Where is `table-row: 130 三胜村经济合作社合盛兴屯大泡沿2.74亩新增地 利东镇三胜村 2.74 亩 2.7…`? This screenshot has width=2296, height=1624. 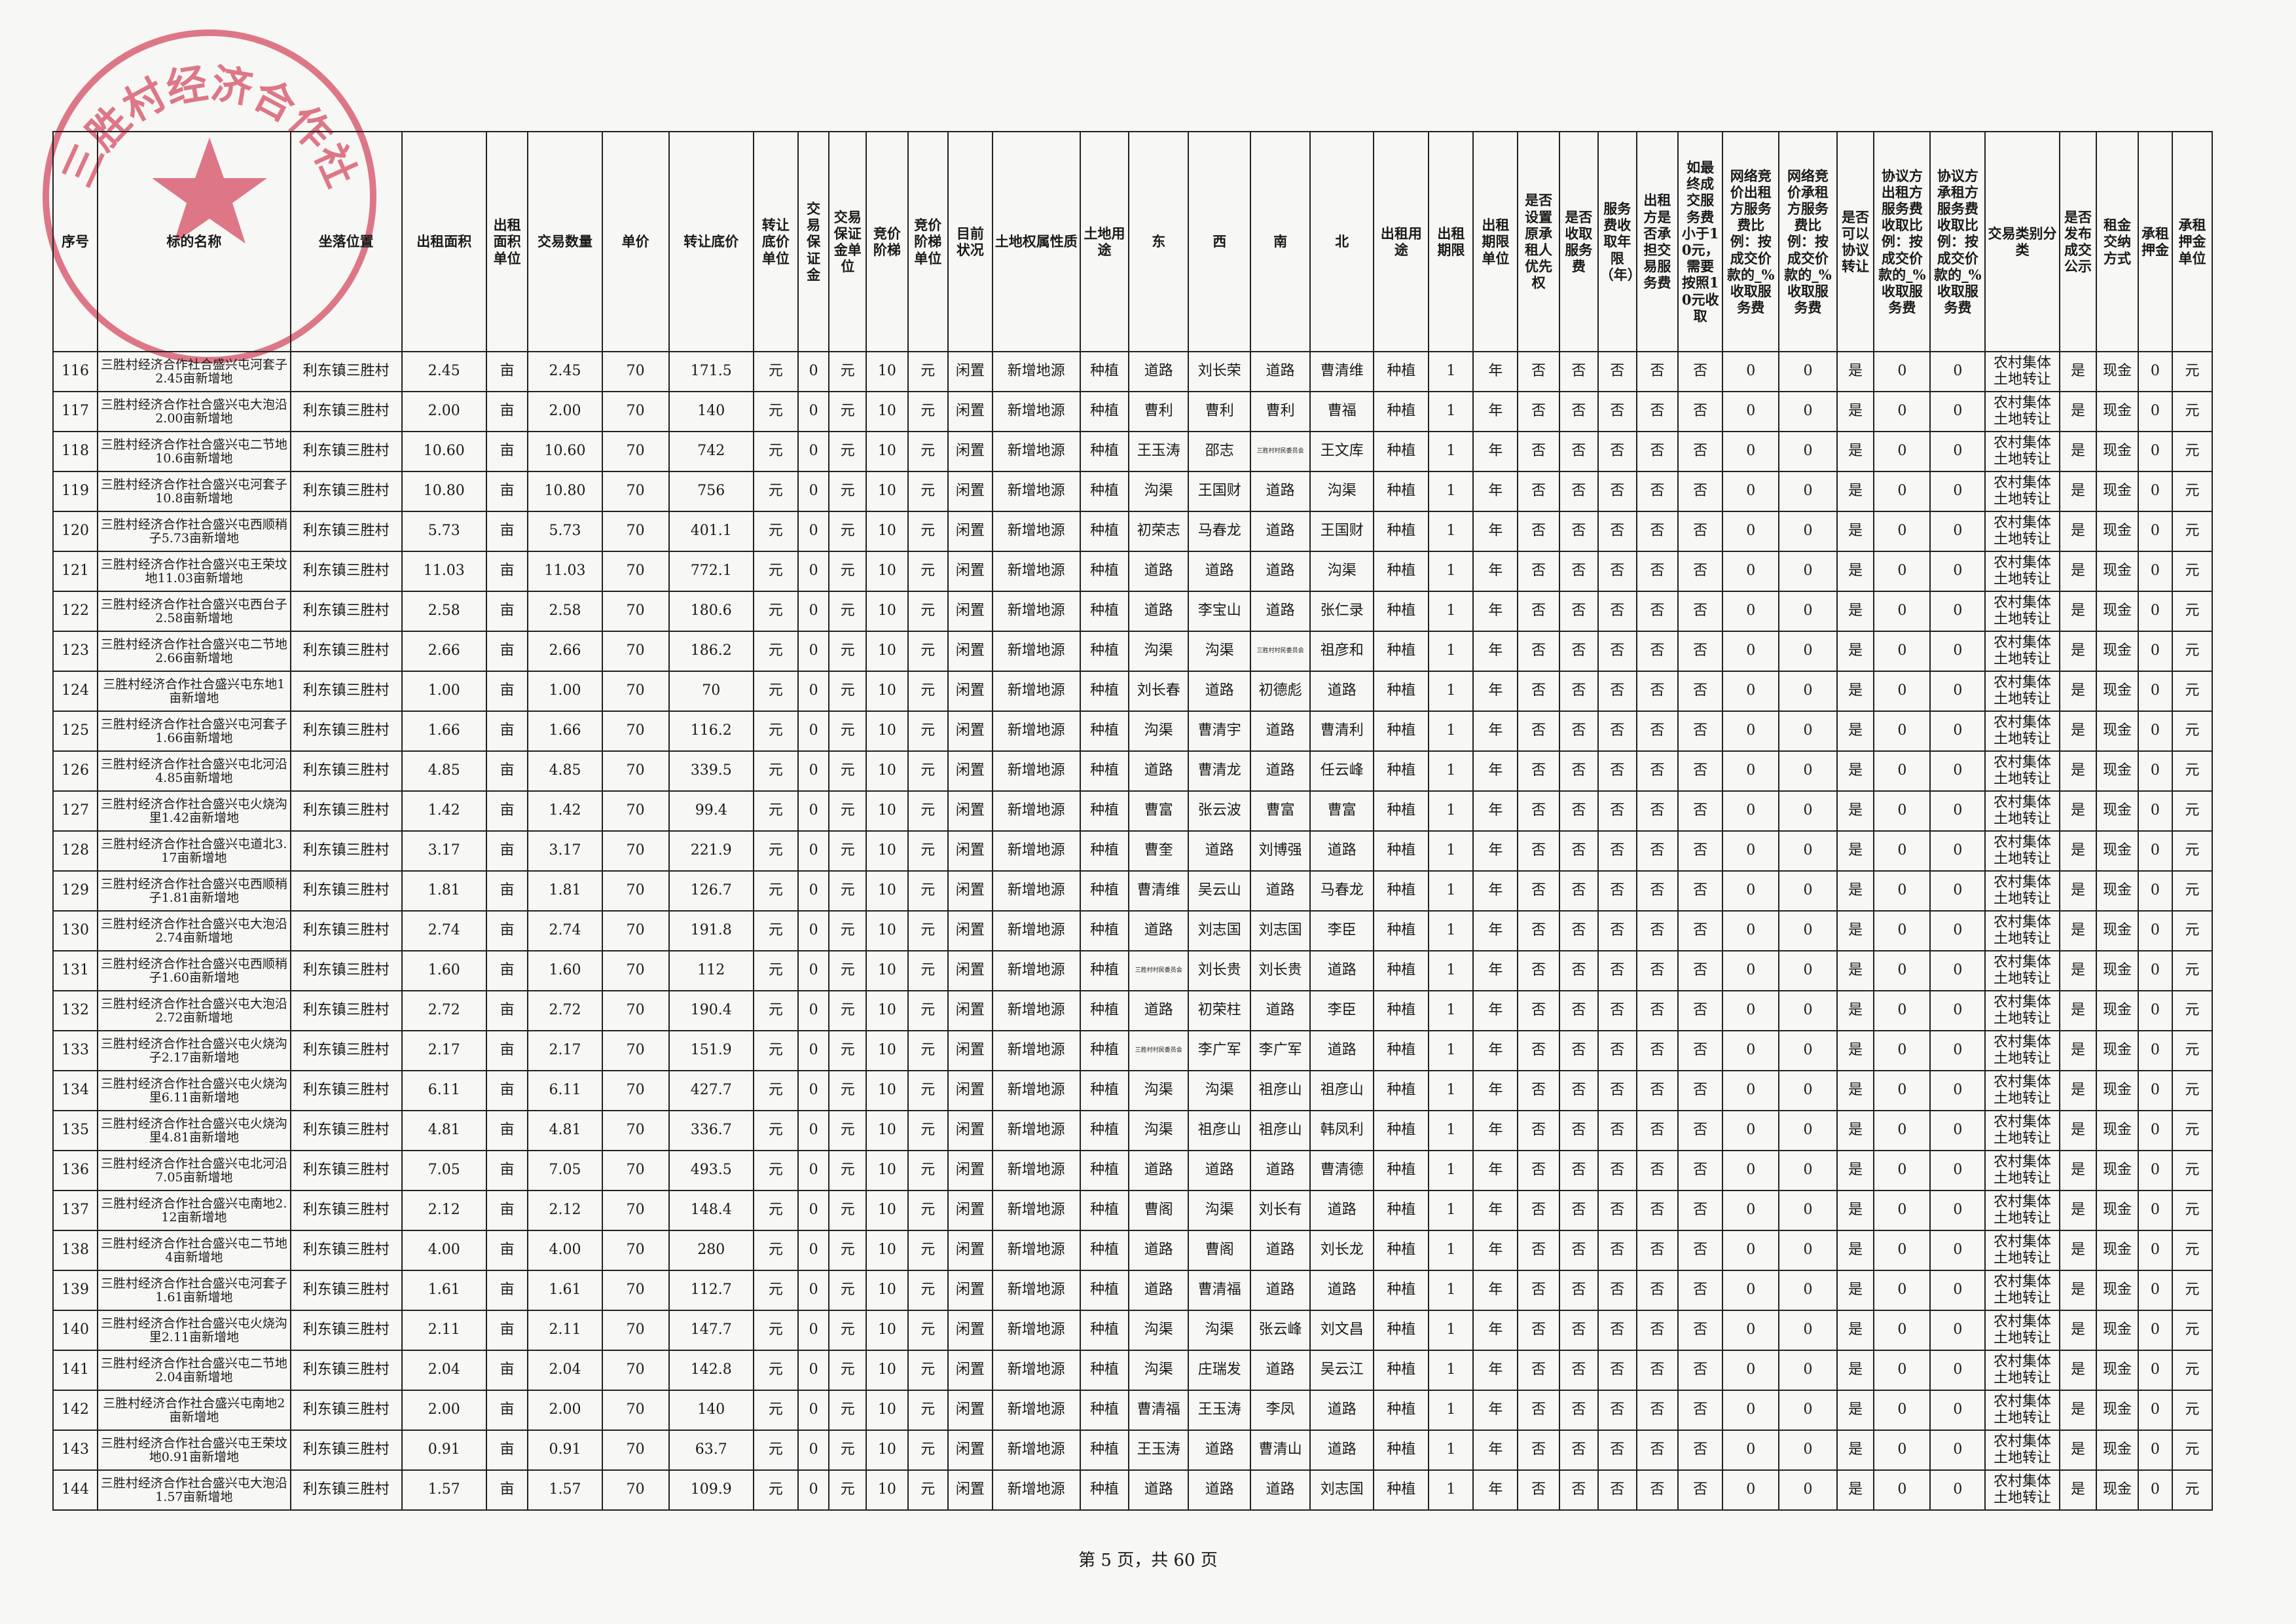 table-row: 130 三胜村经济合作社合盛兴屯大泡沿2.74亩新增地 利东镇三胜村 2.74 亩 2.7… is located at coordinates (1133, 930).